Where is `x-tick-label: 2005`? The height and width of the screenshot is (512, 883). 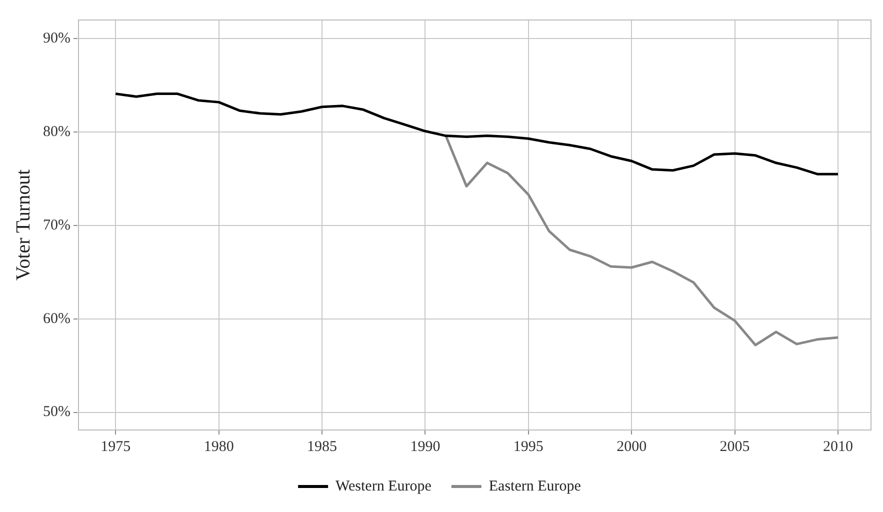 x-tick-label: 2005 is located at coordinates (735, 446).